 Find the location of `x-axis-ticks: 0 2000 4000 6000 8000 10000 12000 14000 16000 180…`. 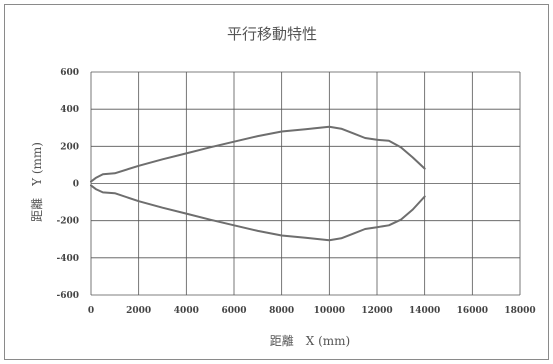

x-axis-ticks: 0 2000 4000 6000 8000 10000 12000 14000 16000 180… is located at coordinates (312, 311).